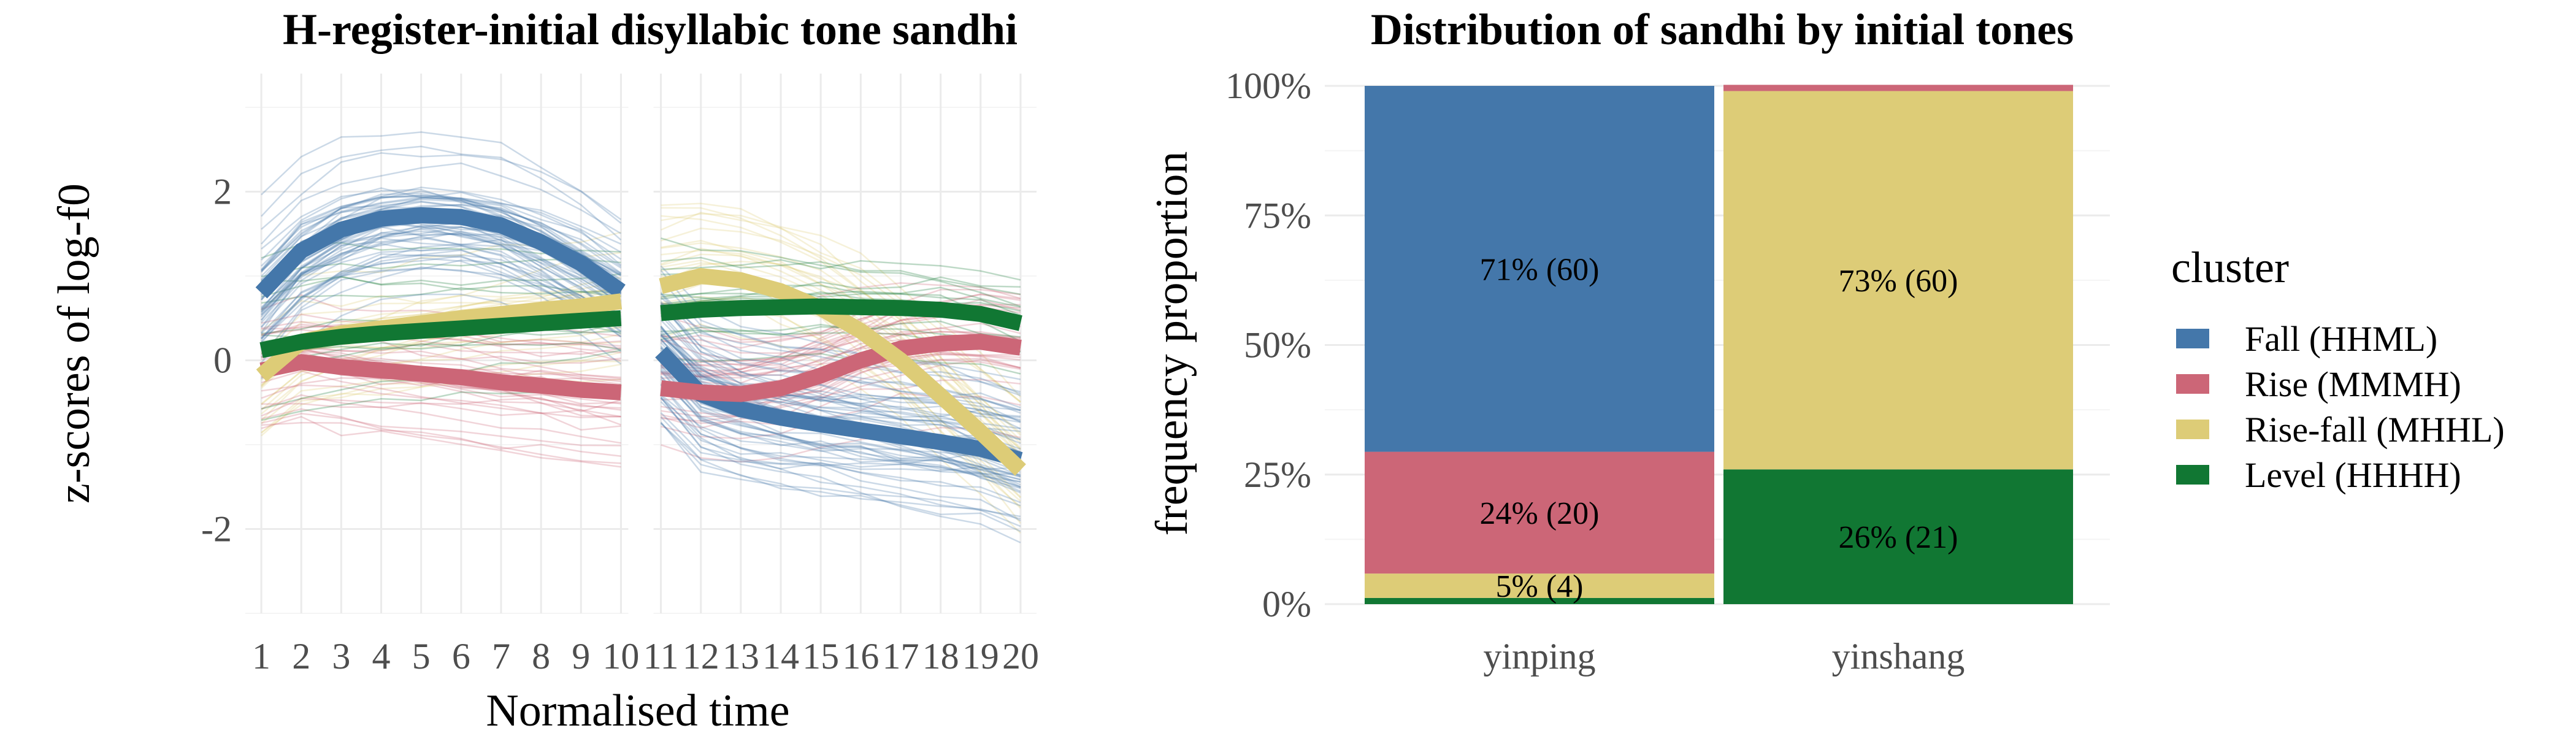  What do you see at coordinates (222, 192) in the screenshot?
I see `left-y-tick-label: 2` at bounding box center [222, 192].